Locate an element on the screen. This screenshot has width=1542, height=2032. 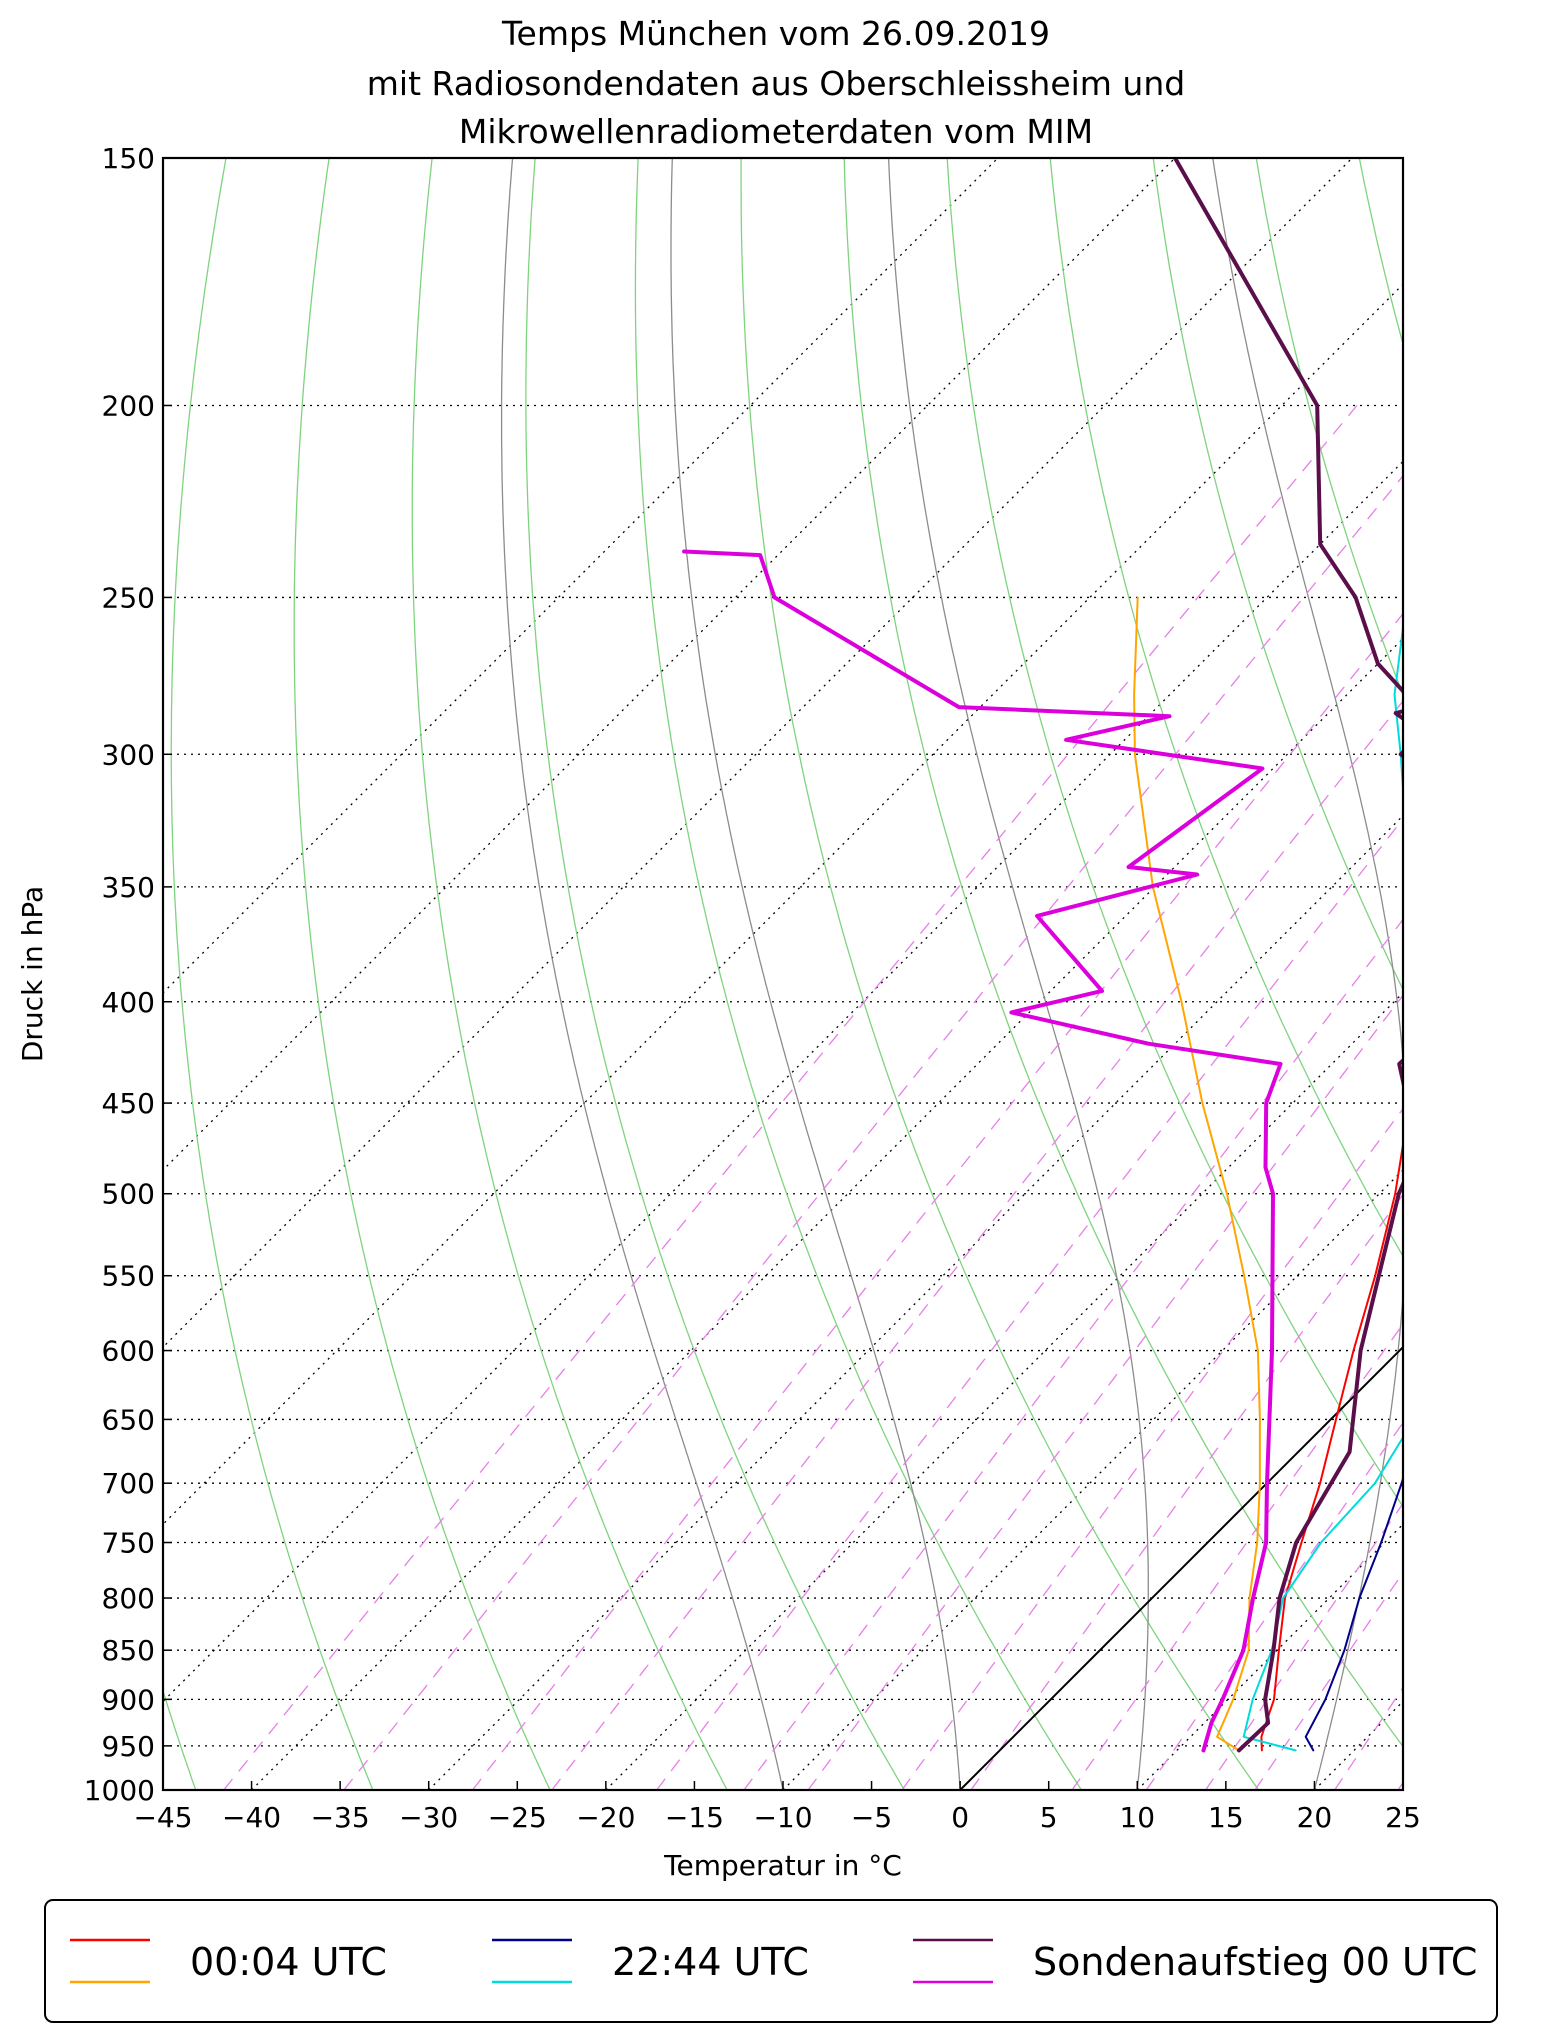
x-tick-label-7: −10 is located at coordinates (782, 1817).